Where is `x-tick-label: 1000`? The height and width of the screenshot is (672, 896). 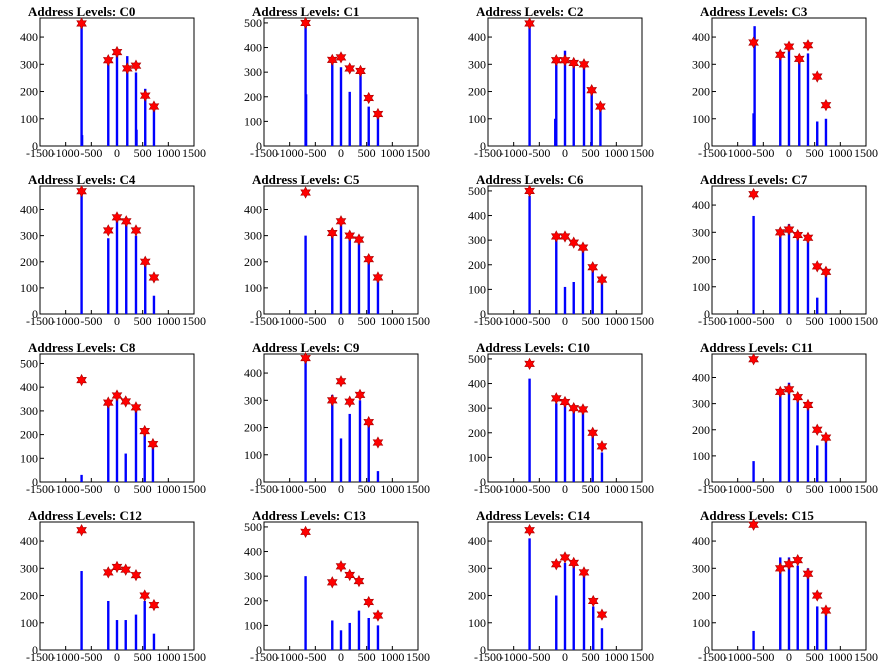 x-tick-label: 1000 is located at coordinates (840, 153).